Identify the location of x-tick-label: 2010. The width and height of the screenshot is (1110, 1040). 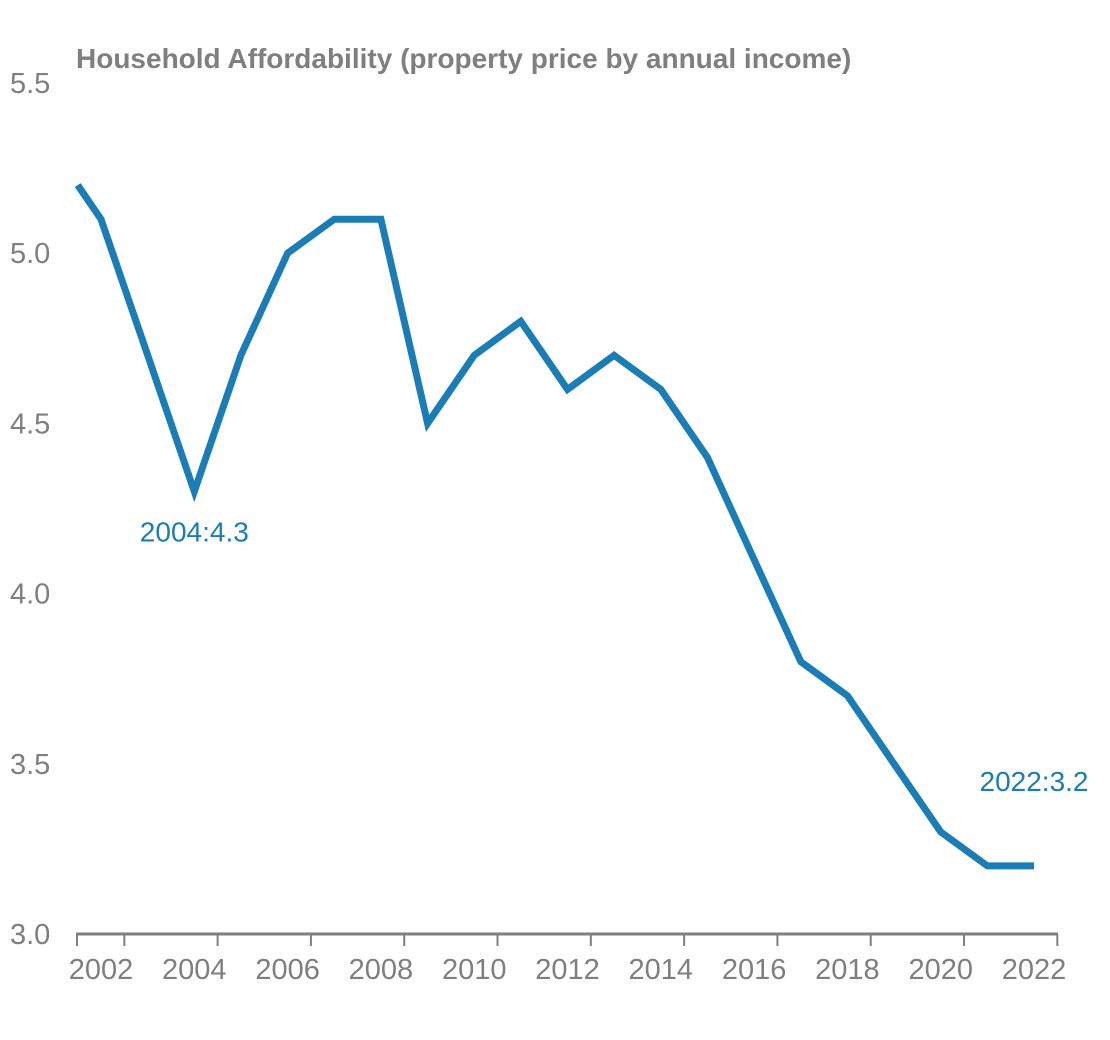
(474, 970).